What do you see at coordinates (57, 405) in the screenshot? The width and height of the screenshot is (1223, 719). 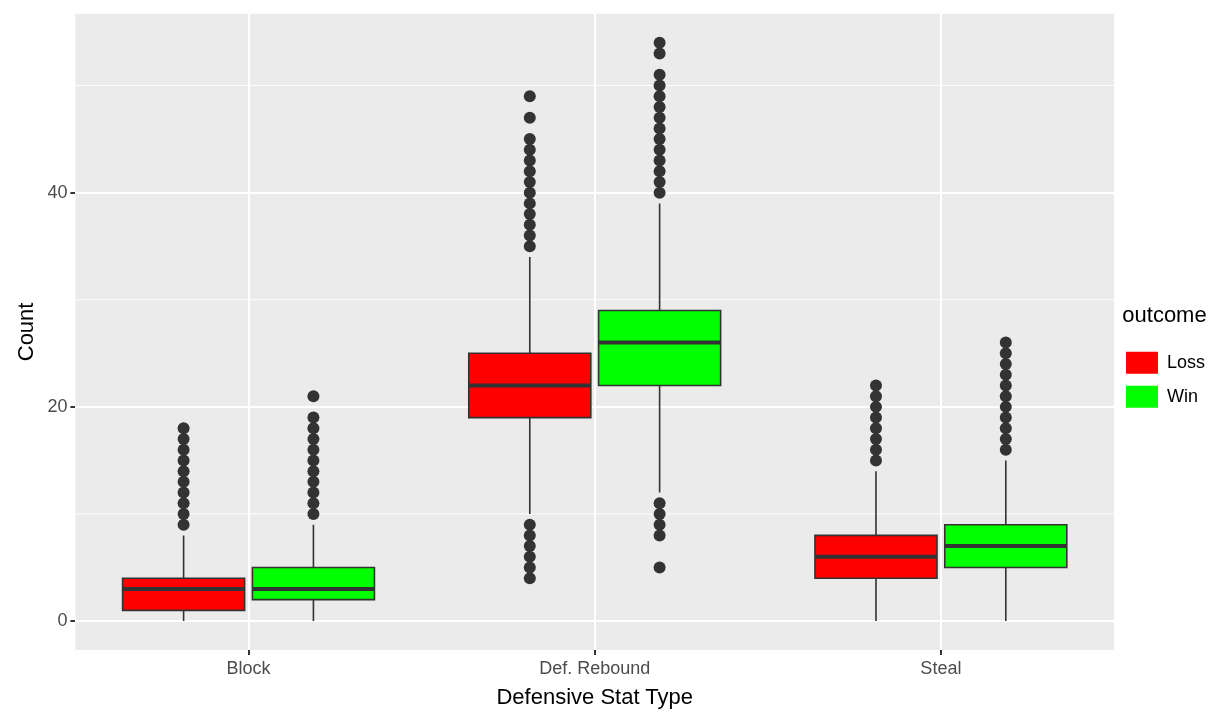 I see `y-tick-label: 20` at bounding box center [57, 405].